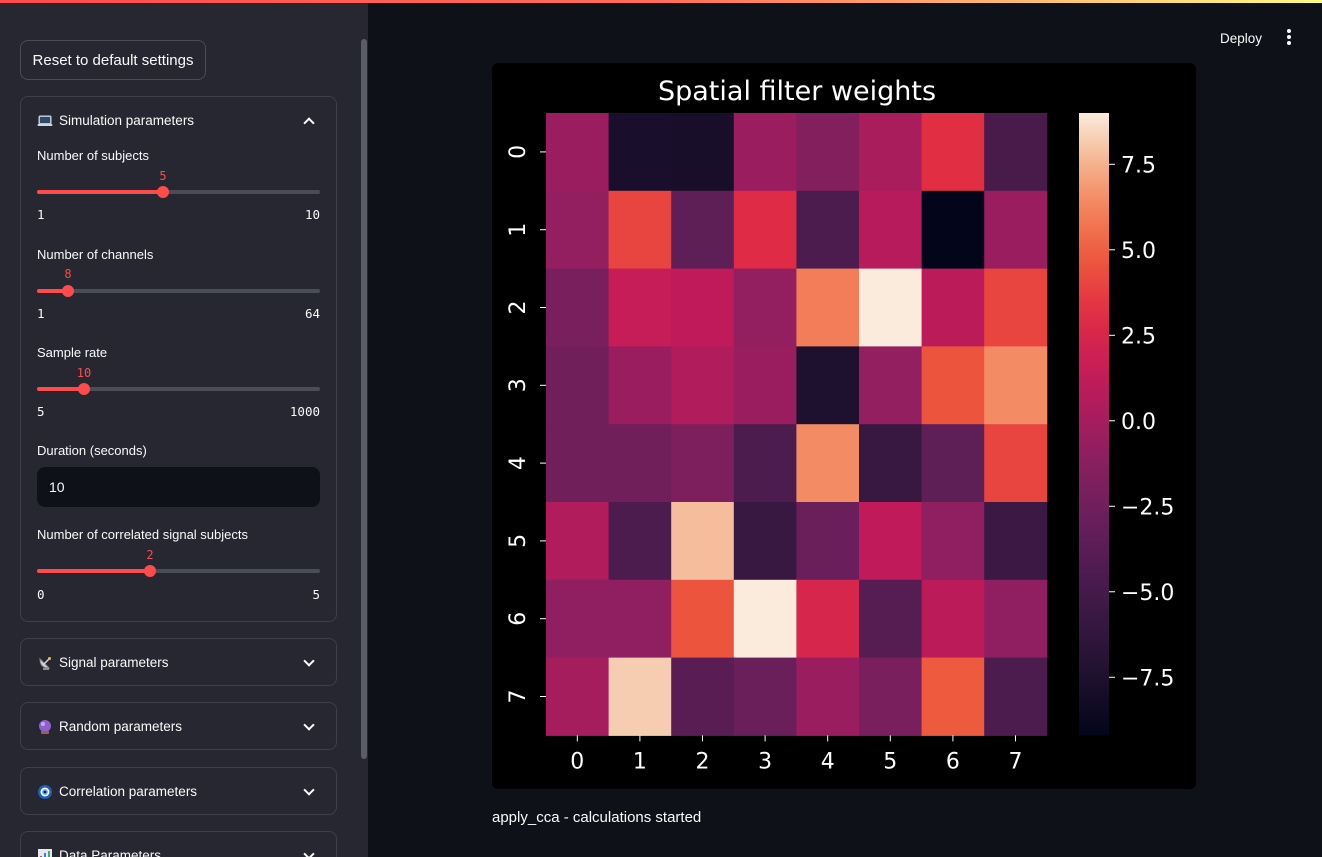  Describe the element at coordinates (890, 761) in the screenshot. I see `x-tick-label: 5` at that location.